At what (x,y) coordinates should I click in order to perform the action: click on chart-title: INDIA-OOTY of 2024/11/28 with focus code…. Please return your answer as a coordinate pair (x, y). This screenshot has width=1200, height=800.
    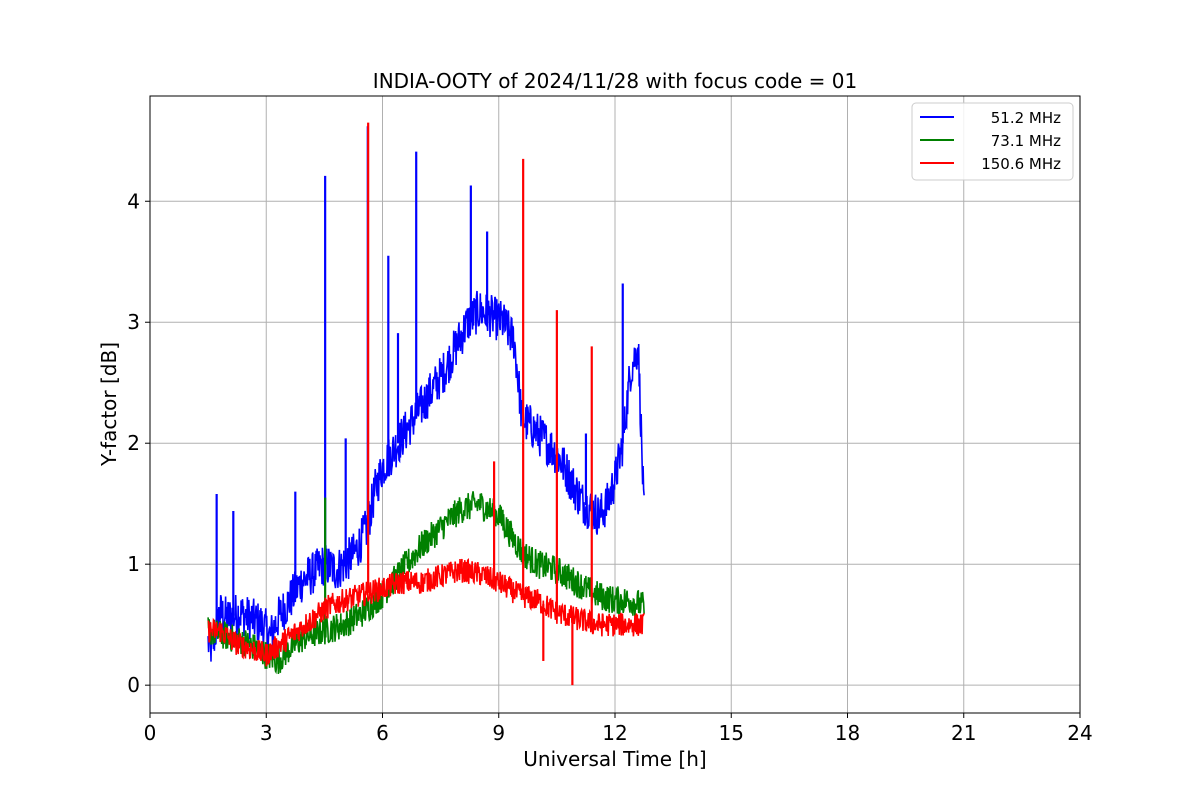
    Looking at the image, I should click on (615, 81).